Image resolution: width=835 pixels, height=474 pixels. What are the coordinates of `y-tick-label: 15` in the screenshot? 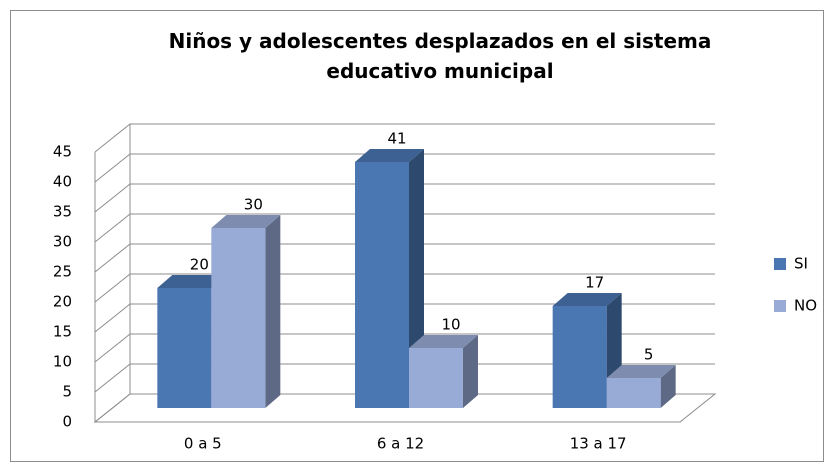 It's located at (62, 332).